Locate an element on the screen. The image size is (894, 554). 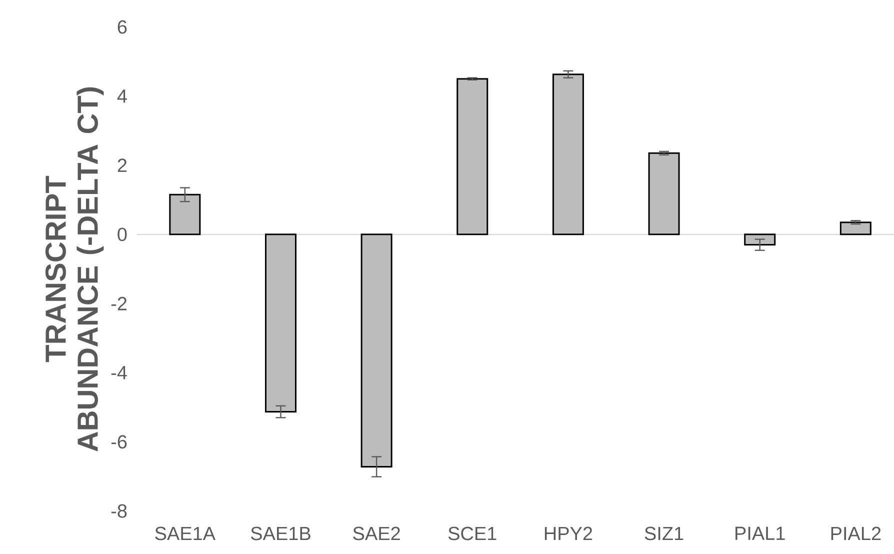
x-tick-label: SAE1A is located at coordinates (185, 533).